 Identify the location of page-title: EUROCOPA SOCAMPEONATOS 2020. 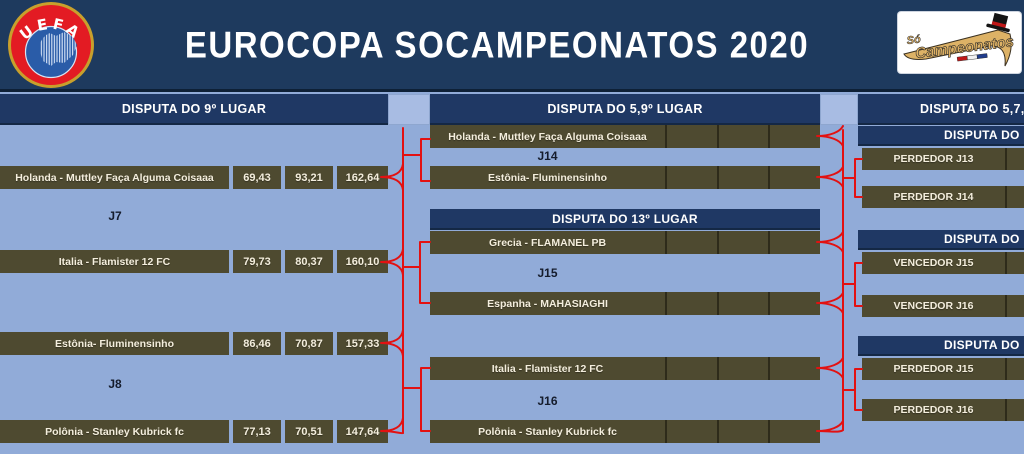
(497, 45).